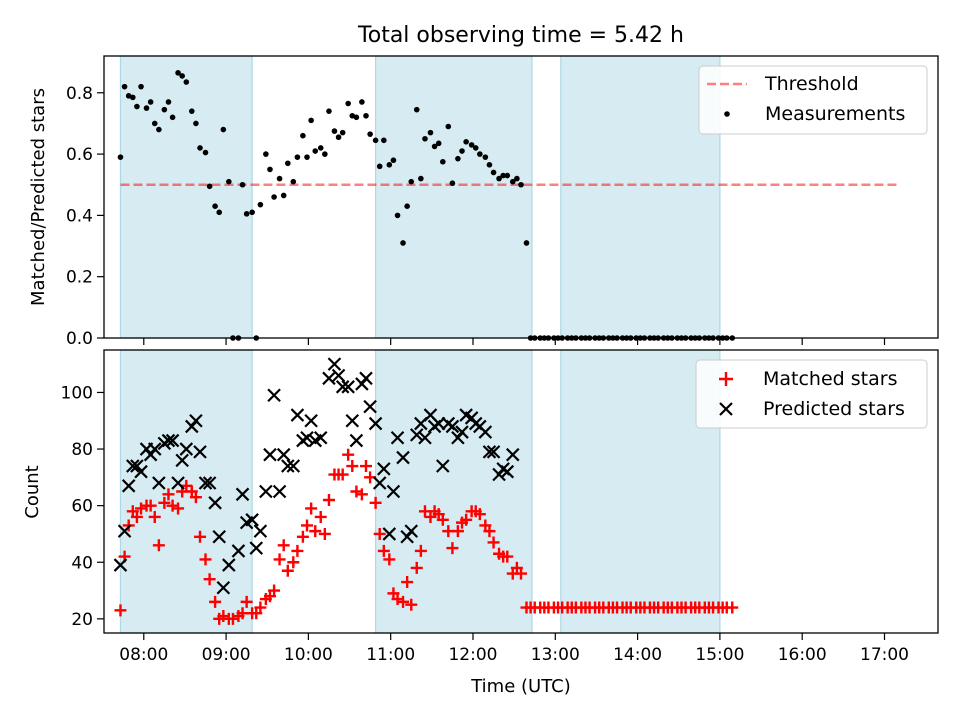 This screenshot has width=960, height=720. What do you see at coordinates (637, 655) in the screenshot?
I see `x-tick-label: 14:00` at bounding box center [637, 655].